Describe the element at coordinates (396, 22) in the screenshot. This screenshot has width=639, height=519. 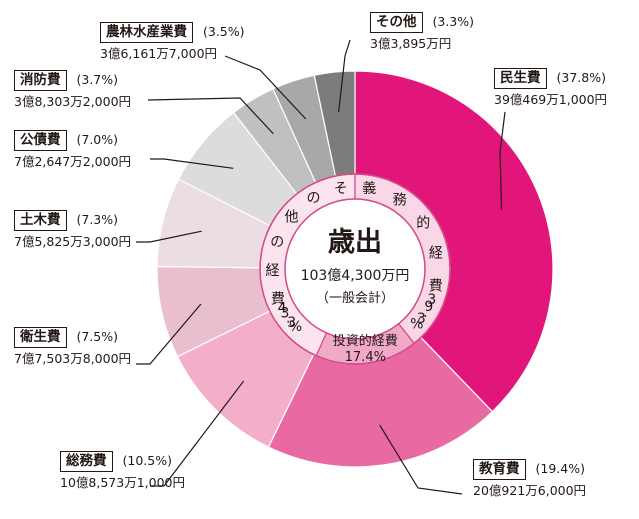
I see `slice-name: その他` at that location.